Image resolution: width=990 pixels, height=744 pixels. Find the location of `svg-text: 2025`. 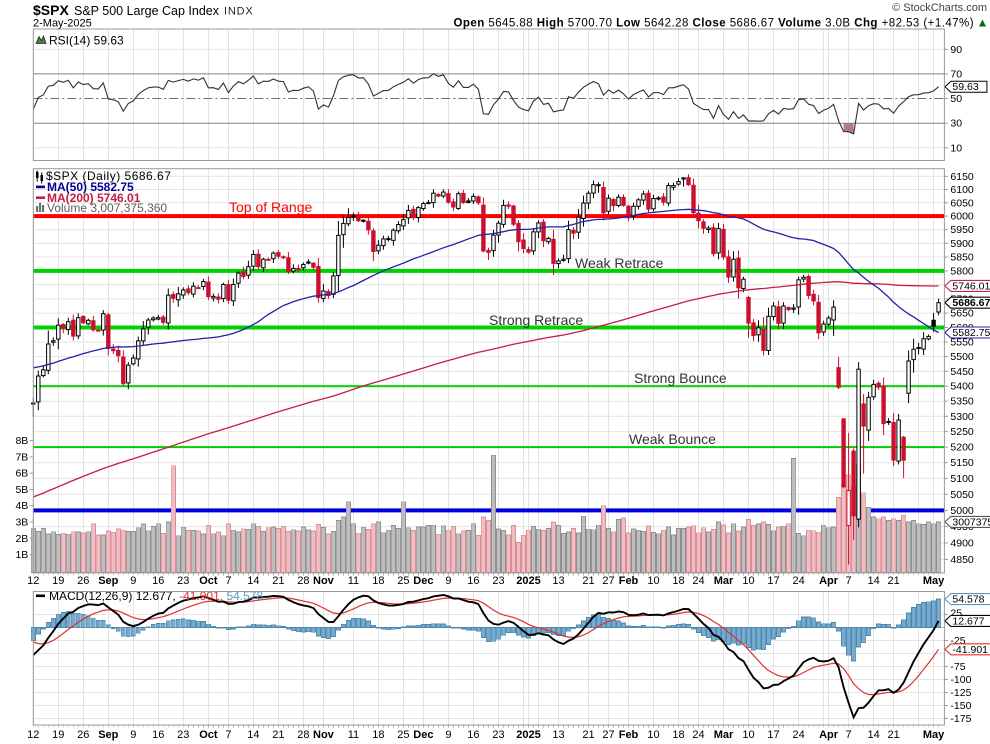

svg-text: 2025 is located at coordinates (528, 581).